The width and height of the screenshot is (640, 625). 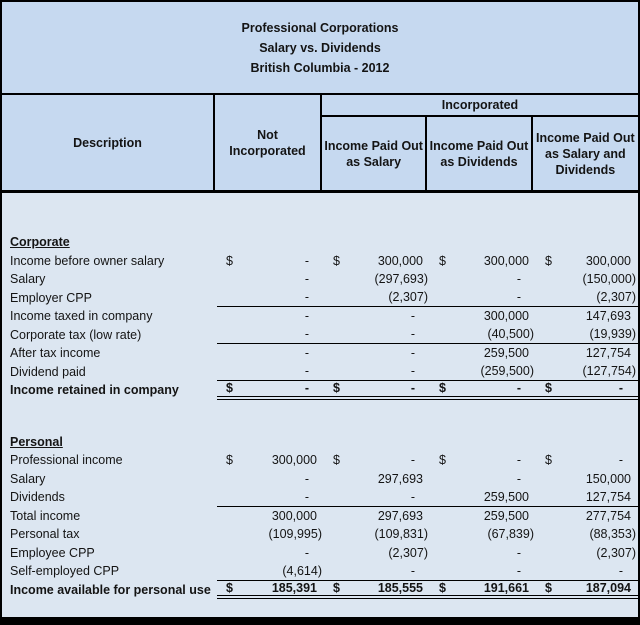 I want to click on table-row: Income taxed in company - - 300,000 147,693, so click(x=320, y=316).